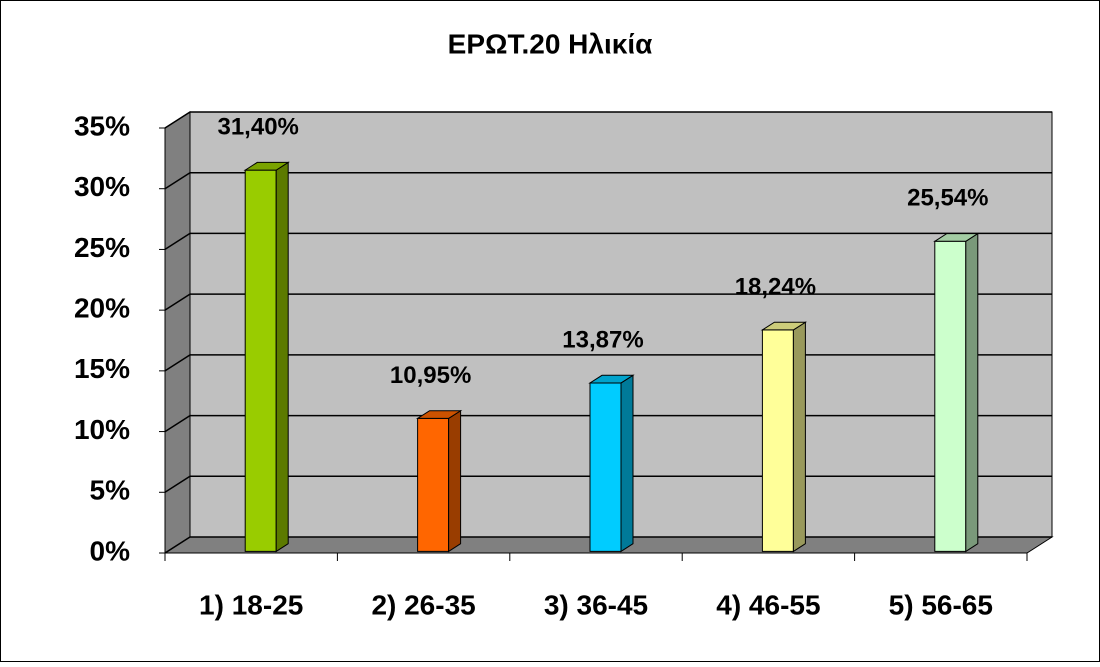 Image resolution: width=1100 pixels, height=667 pixels. Describe the element at coordinates (550, 43) in the screenshot. I see `chart-title: ΕΡΩΤ.20 Ηλικία` at that location.